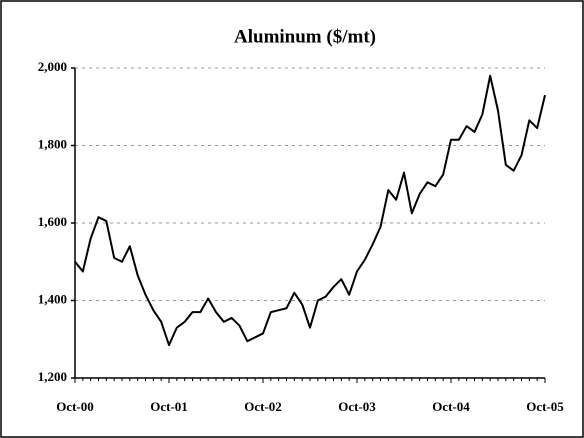 The image size is (584, 438). What do you see at coordinates (52, 221) in the screenshot?
I see `y-tick-label: 1,600` at bounding box center [52, 221].